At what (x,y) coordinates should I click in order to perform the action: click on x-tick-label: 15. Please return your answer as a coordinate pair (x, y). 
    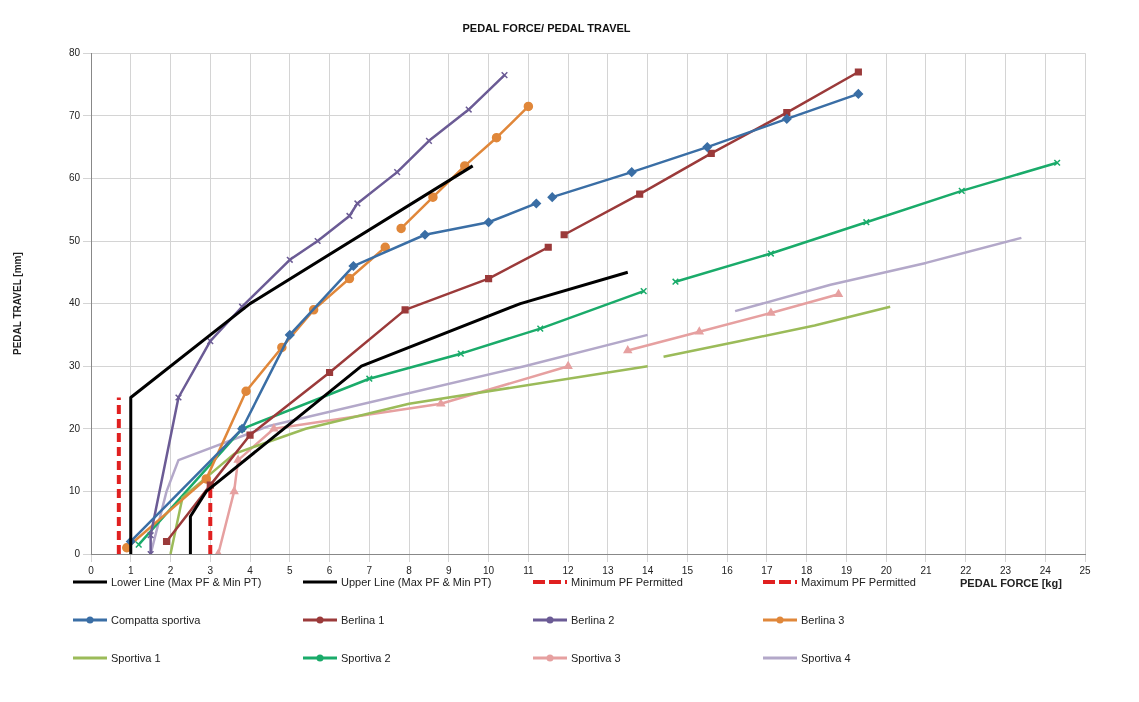
    Looking at the image, I should click on (687, 570).